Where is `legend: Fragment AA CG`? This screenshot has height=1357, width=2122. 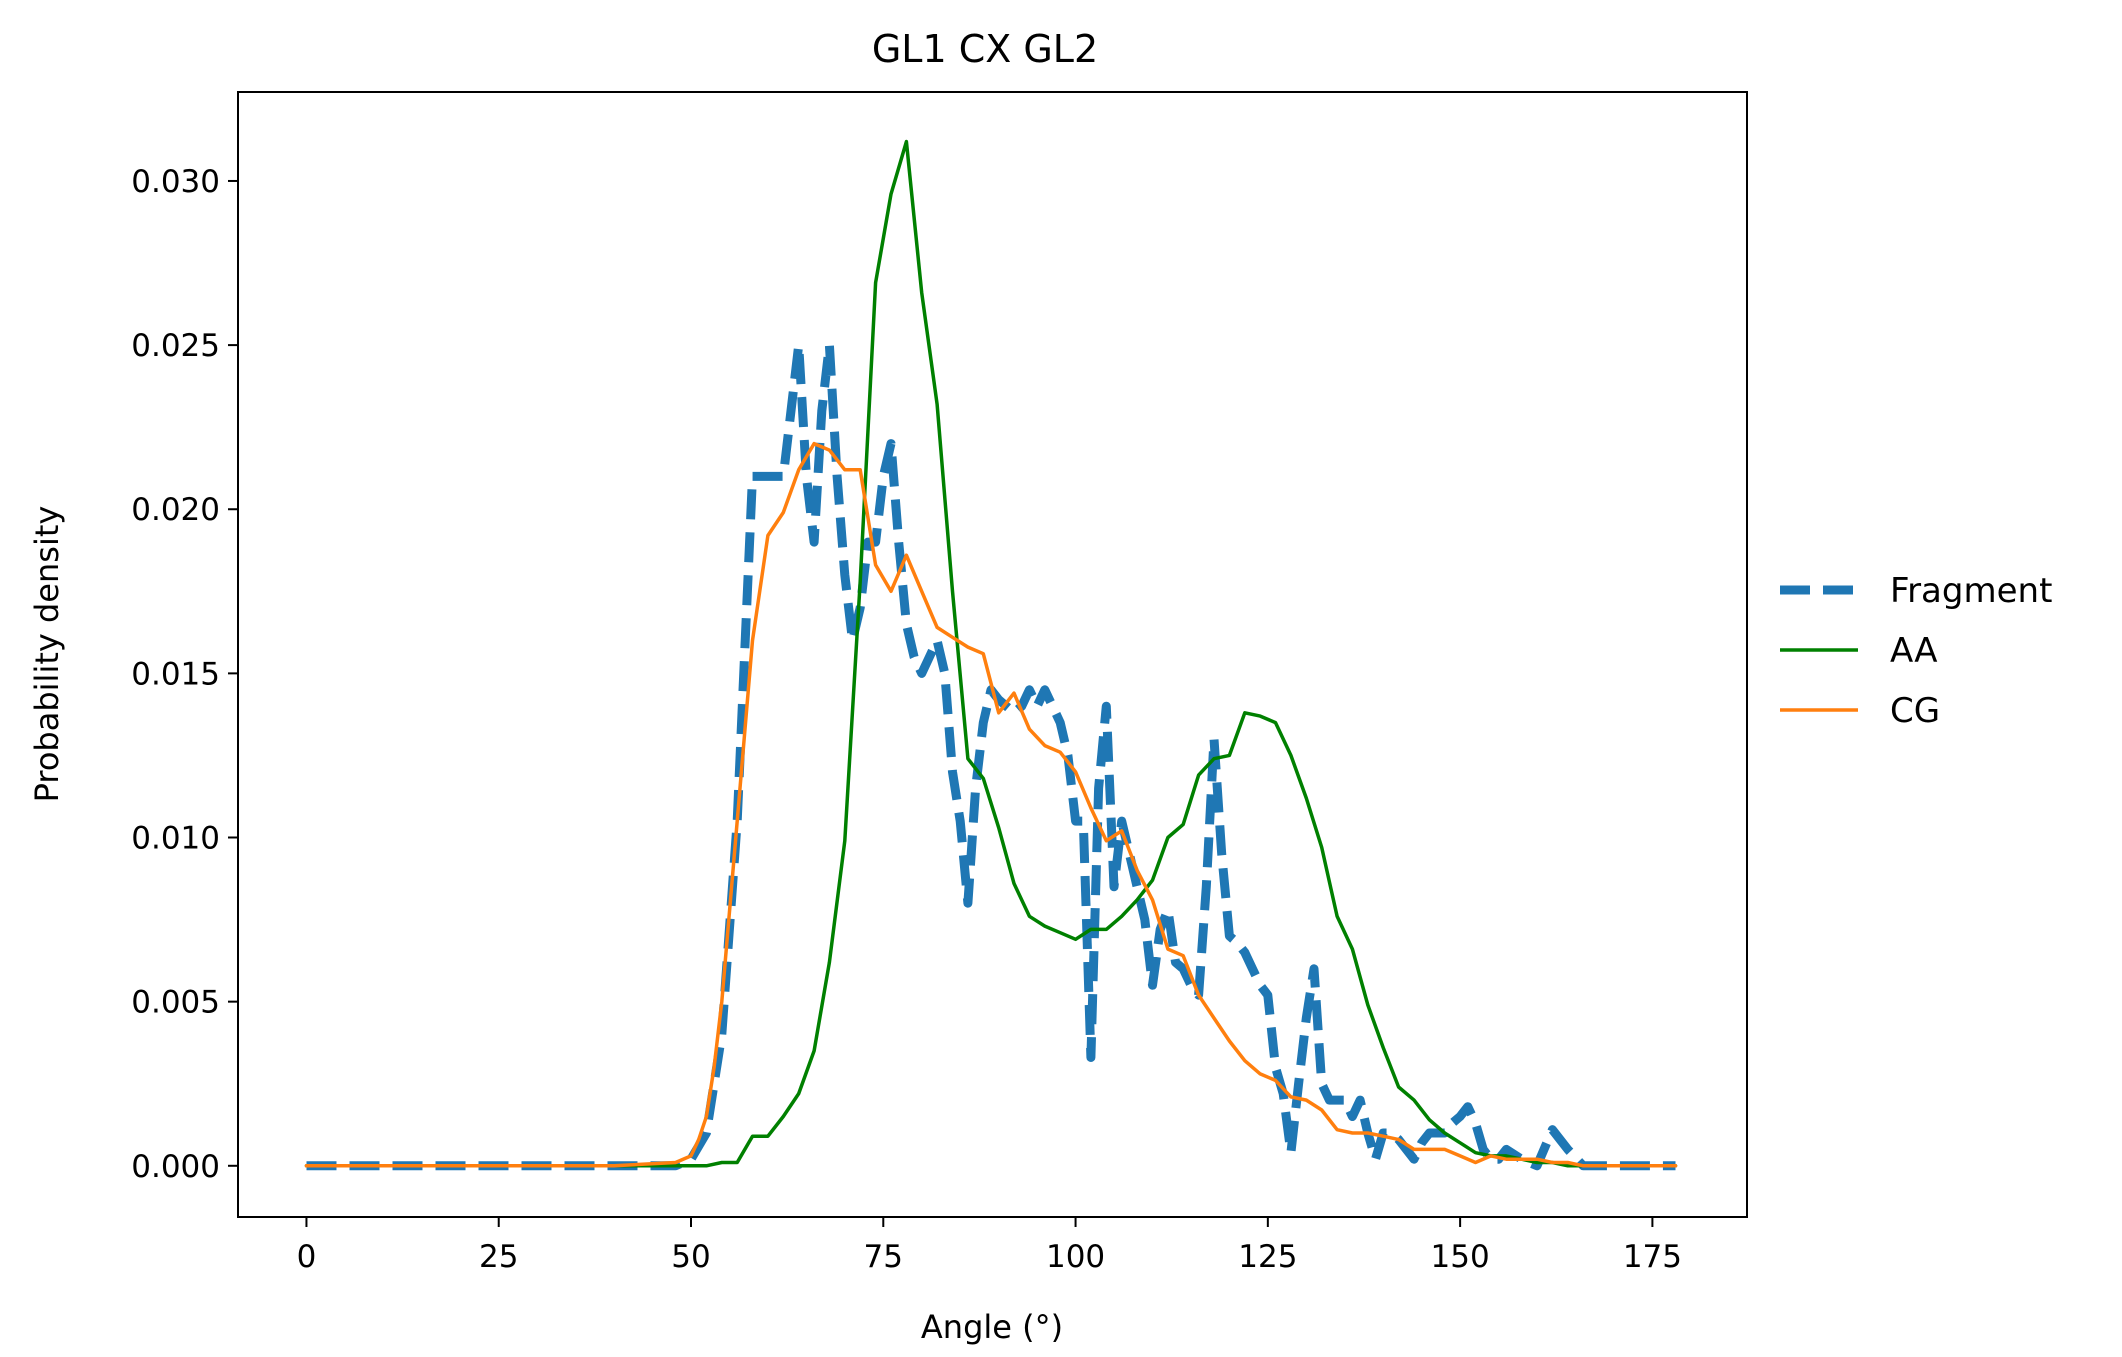
legend: Fragment AA CG is located at coordinates (1916, 651).